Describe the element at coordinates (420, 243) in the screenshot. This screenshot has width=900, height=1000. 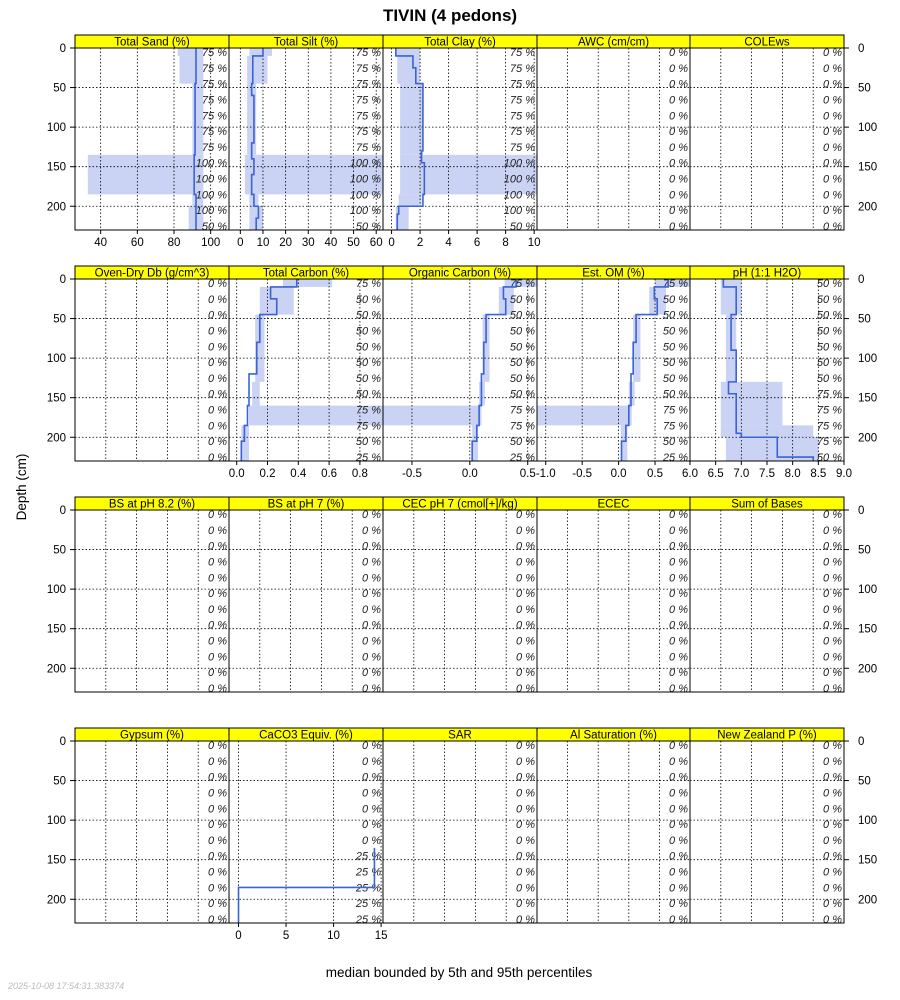
I see `x-tick-label: 2` at that location.